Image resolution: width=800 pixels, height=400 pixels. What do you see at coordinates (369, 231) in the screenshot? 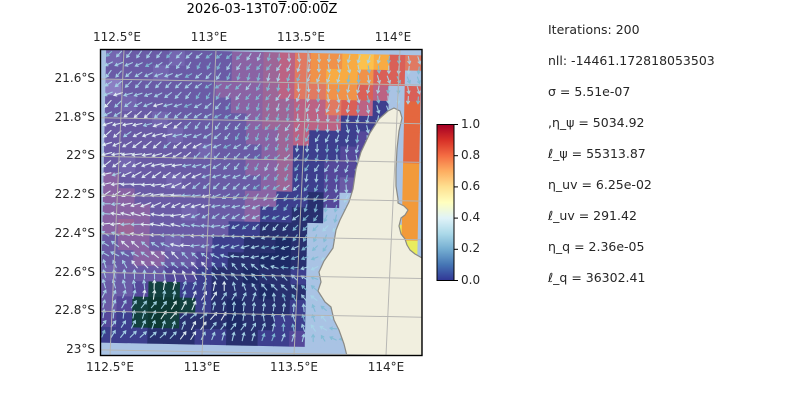
I see `land-mass` at bounding box center [369, 231].